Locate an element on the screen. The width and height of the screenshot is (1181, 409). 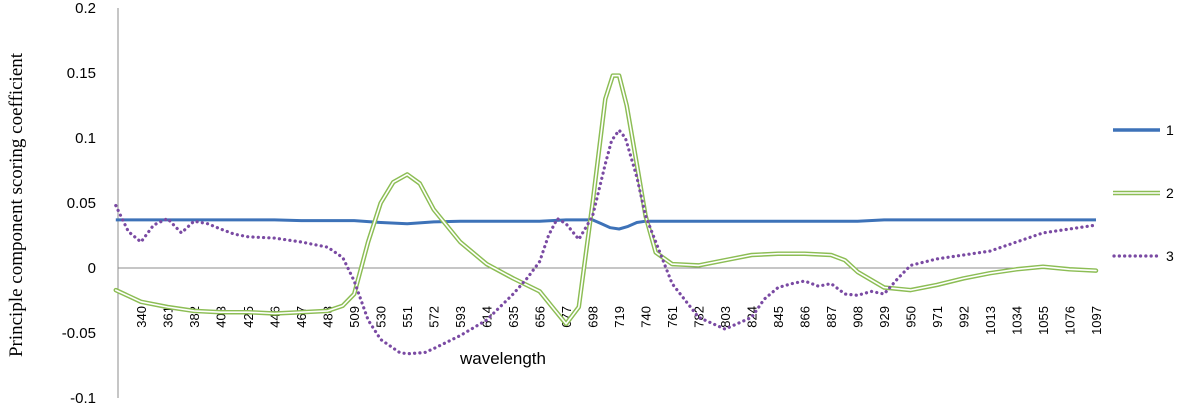
x-tick-label: 1013 is located at coordinates (990, 320).